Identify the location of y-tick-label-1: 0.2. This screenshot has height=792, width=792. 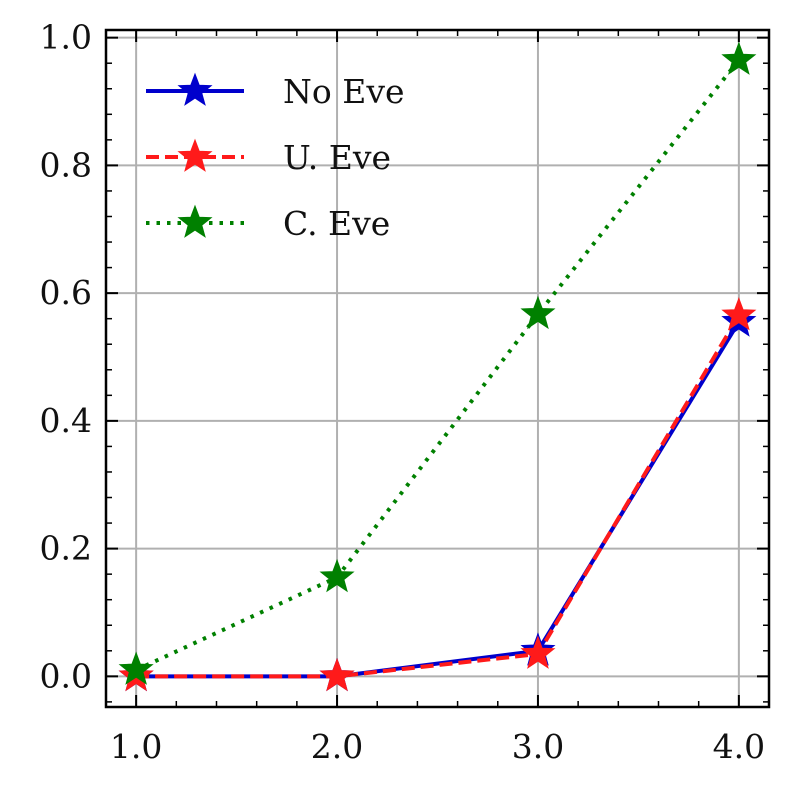
(66, 548).